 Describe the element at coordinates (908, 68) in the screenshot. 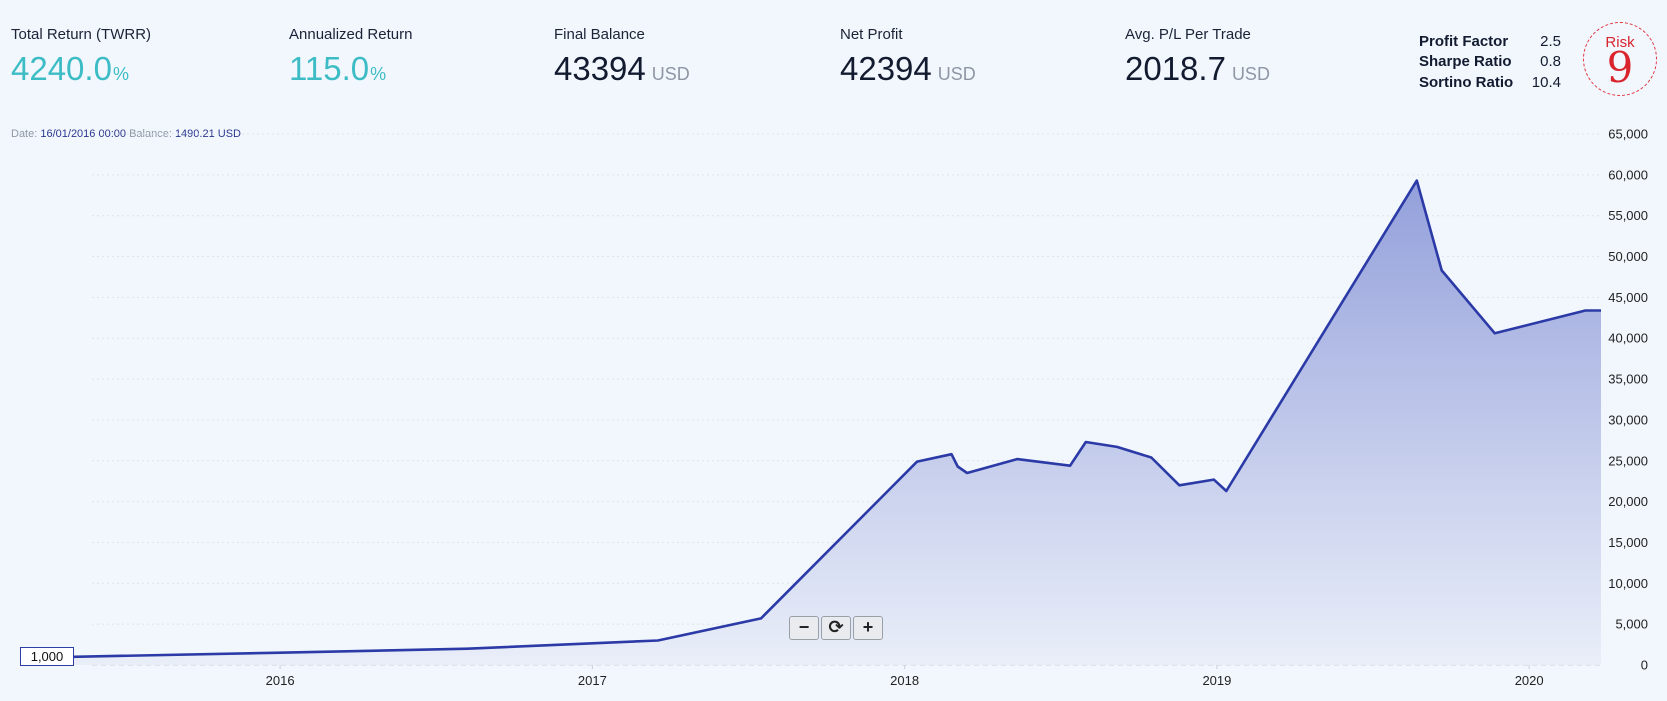

I see `stat-value: 42394 USD` at that location.